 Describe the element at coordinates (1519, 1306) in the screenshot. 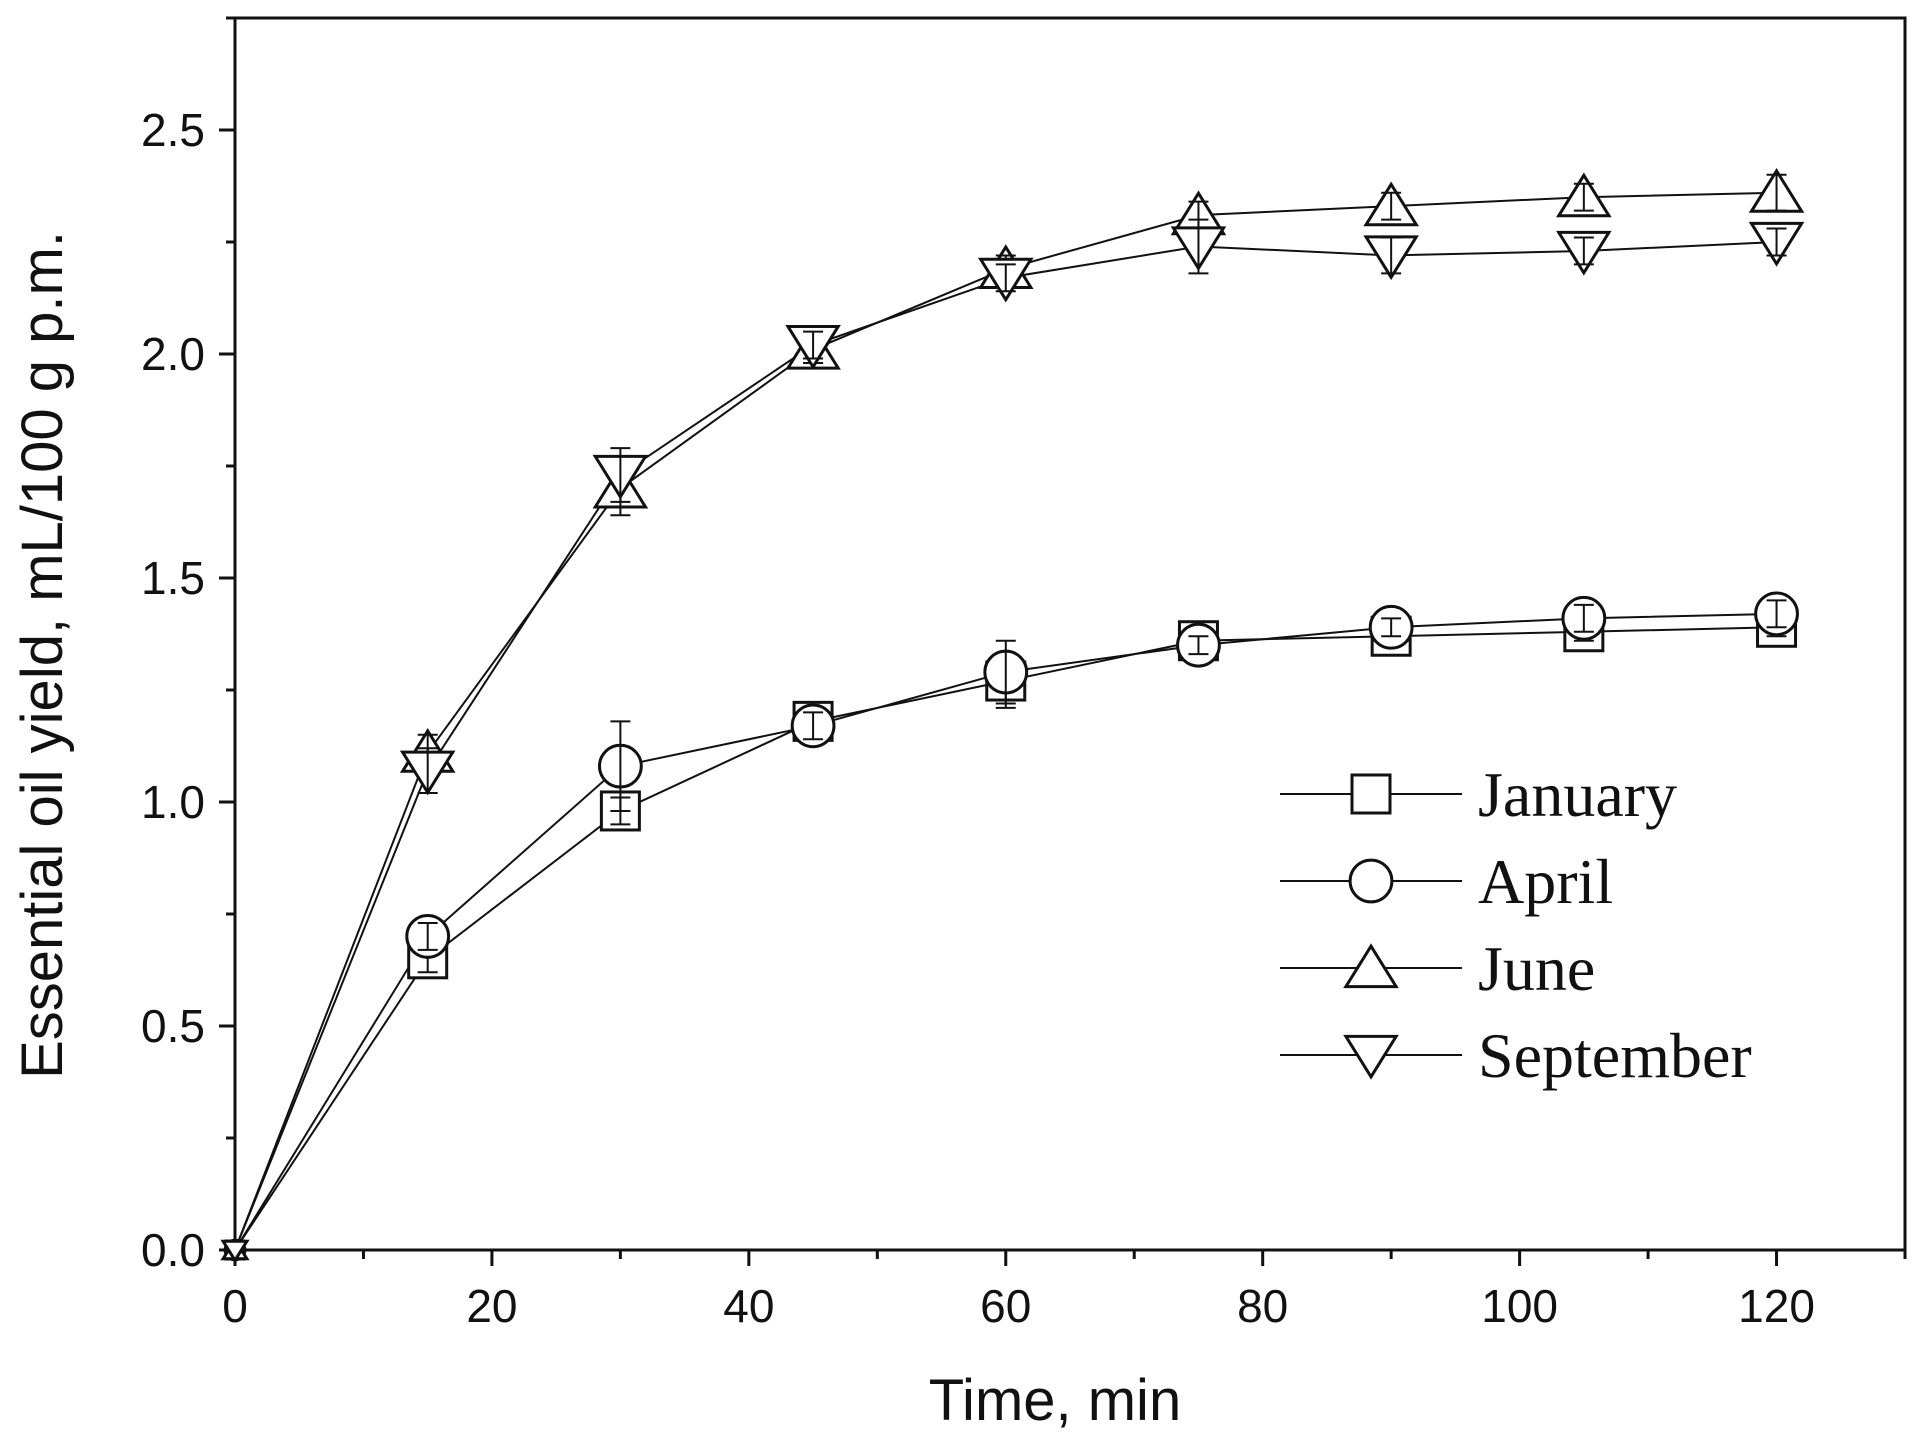

I see `x-tick-label: 100` at that location.